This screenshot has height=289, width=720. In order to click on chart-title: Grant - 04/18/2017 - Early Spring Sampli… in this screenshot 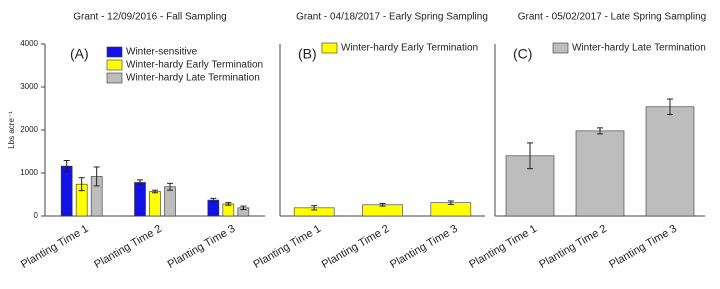, I will do `click(392, 17)`.